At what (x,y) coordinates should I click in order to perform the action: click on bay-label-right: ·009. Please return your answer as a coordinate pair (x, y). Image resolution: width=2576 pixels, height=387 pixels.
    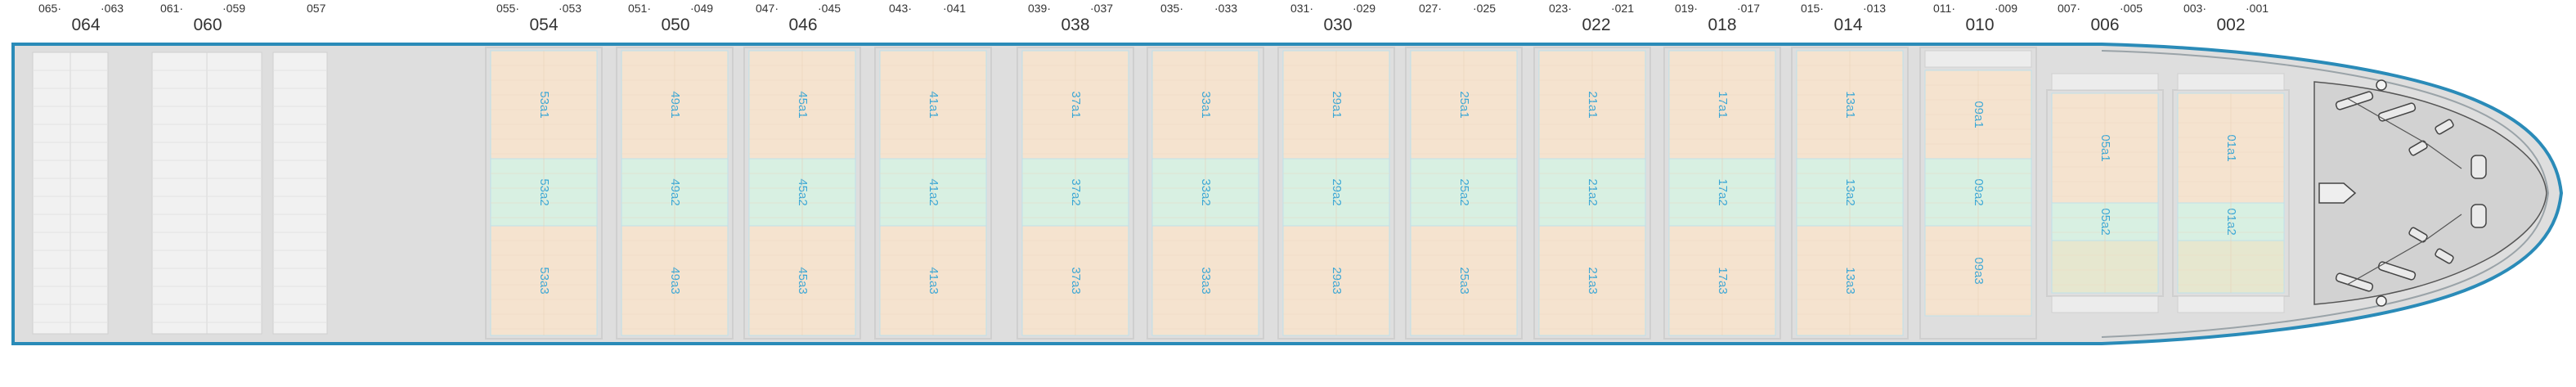
    Looking at the image, I should click on (2006, 8).